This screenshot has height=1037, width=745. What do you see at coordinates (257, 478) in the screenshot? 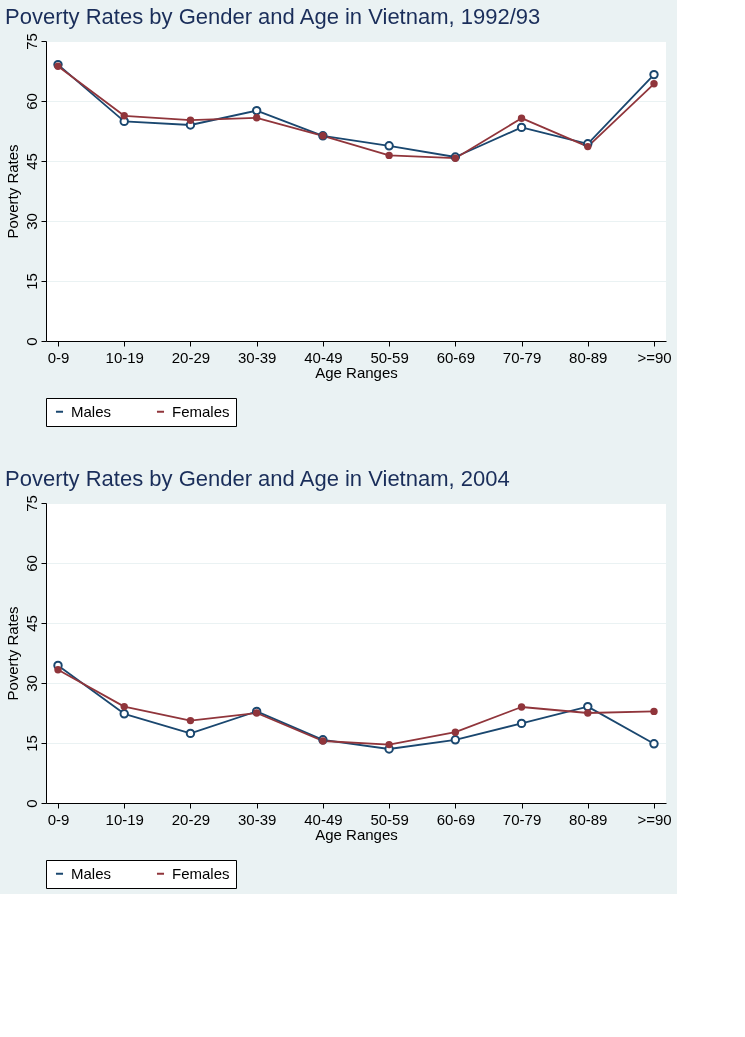
I see `chart-title: Poverty Rates by Gender and Age in Vietnam, 2004` at bounding box center [257, 478].